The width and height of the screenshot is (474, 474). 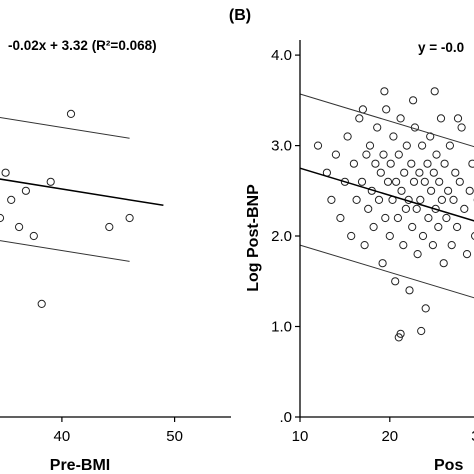 What do you see at coordinates (118, 431) in the screenshot?
I see `panel-a-x-ticks: 304050` at bounding box center [118, 431].